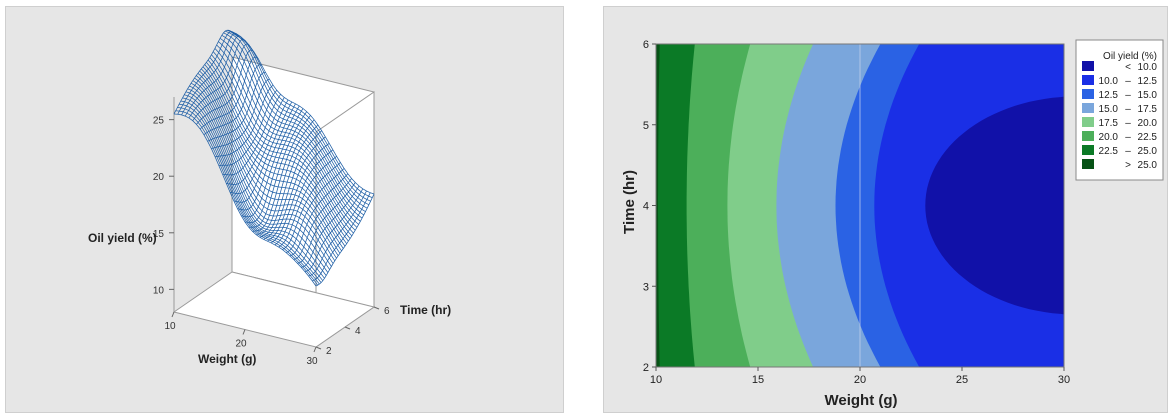 The width and height of the screenshot is (1173, 419). What do you see at coordinates (159, 290) in the screenshot?
I see `z-tick-label: 10` at bounding box center [159, 290].